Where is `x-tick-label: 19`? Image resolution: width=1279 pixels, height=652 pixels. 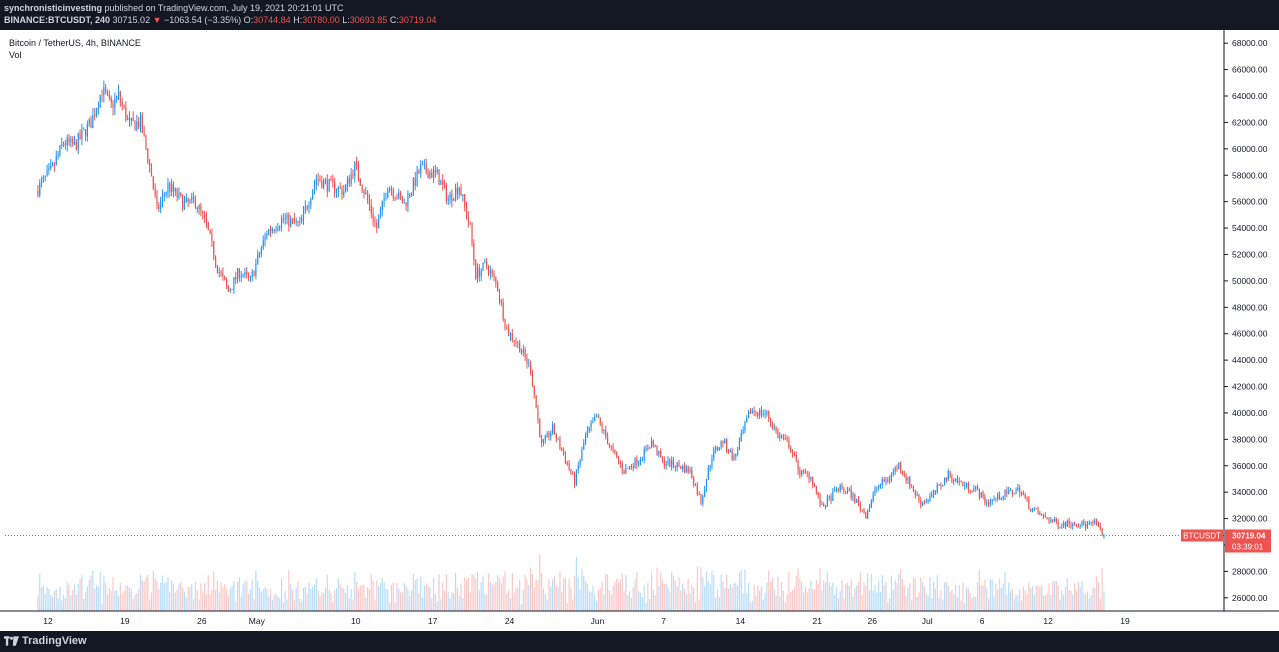
x-tick-label: 19 is located at coordinates (1125, 621).